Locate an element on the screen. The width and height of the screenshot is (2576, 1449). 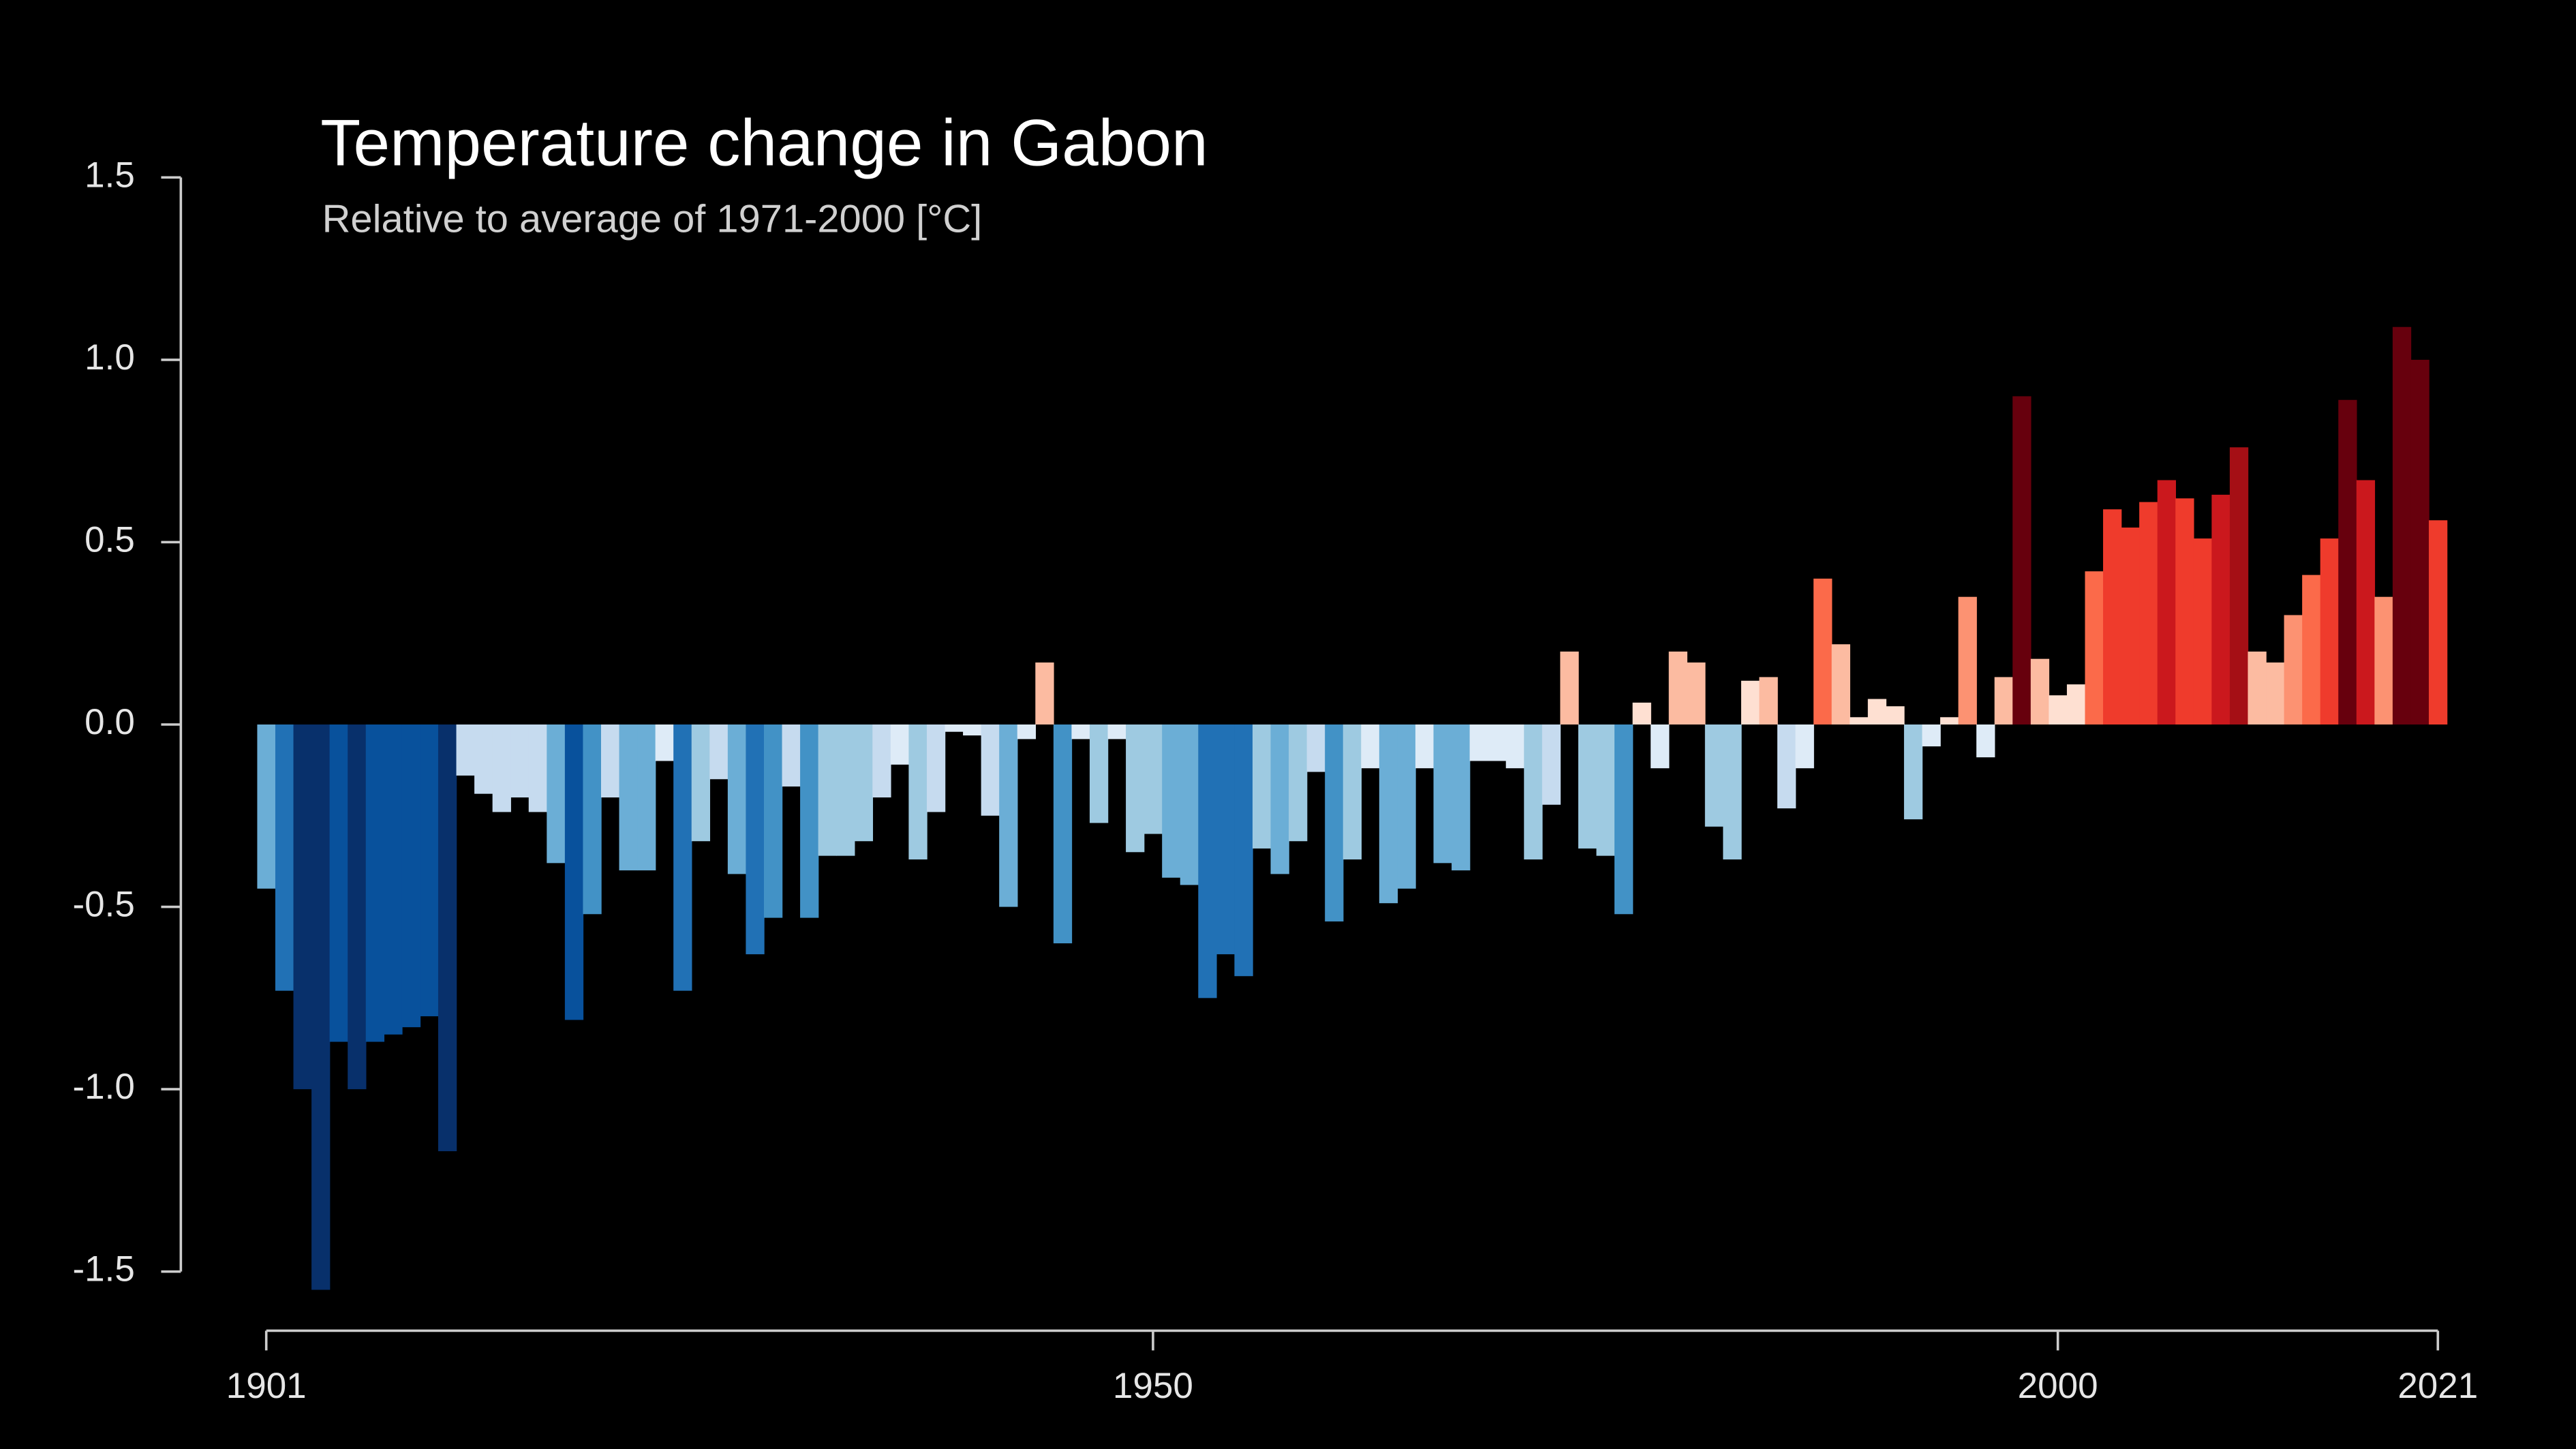
x-tick-label: 2000 is located at coordinates (2058, 1386).